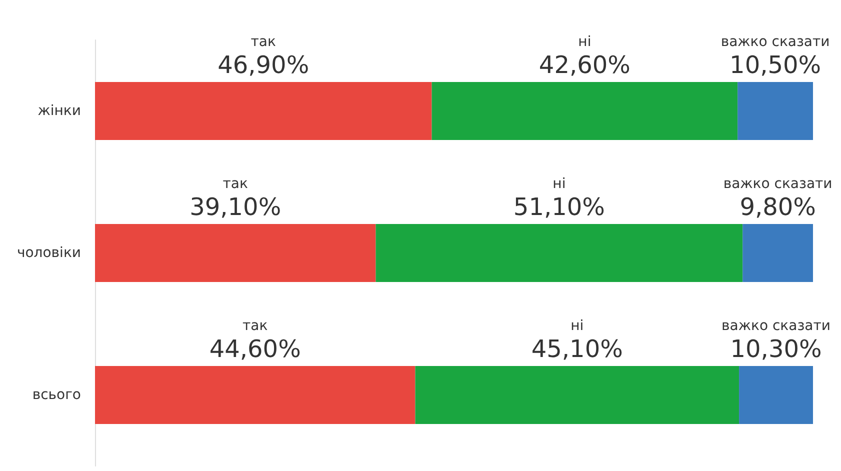 Image resolution: width=841 pixels, height=471 pixels. Describe the element at coordinates (59, 111) in the screenshot. I see `y-tick-label: жінки` at that location.